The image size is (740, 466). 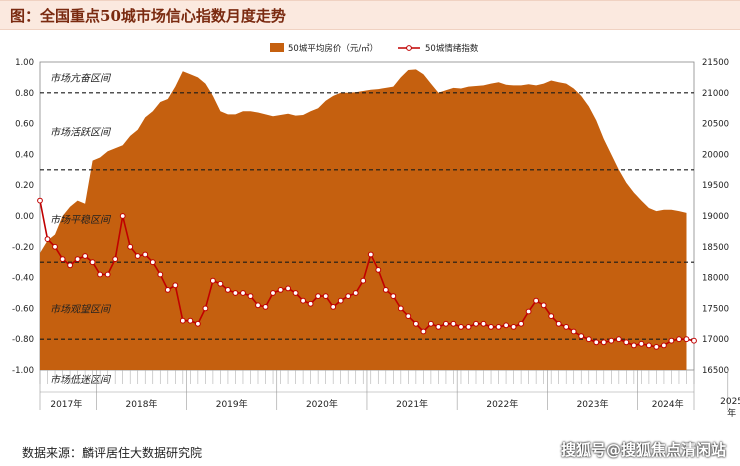 What do you see at coordinates (715, 94) in the screenshot?
I see `right-tick-label: 21000` at bounding box center [715, 94].